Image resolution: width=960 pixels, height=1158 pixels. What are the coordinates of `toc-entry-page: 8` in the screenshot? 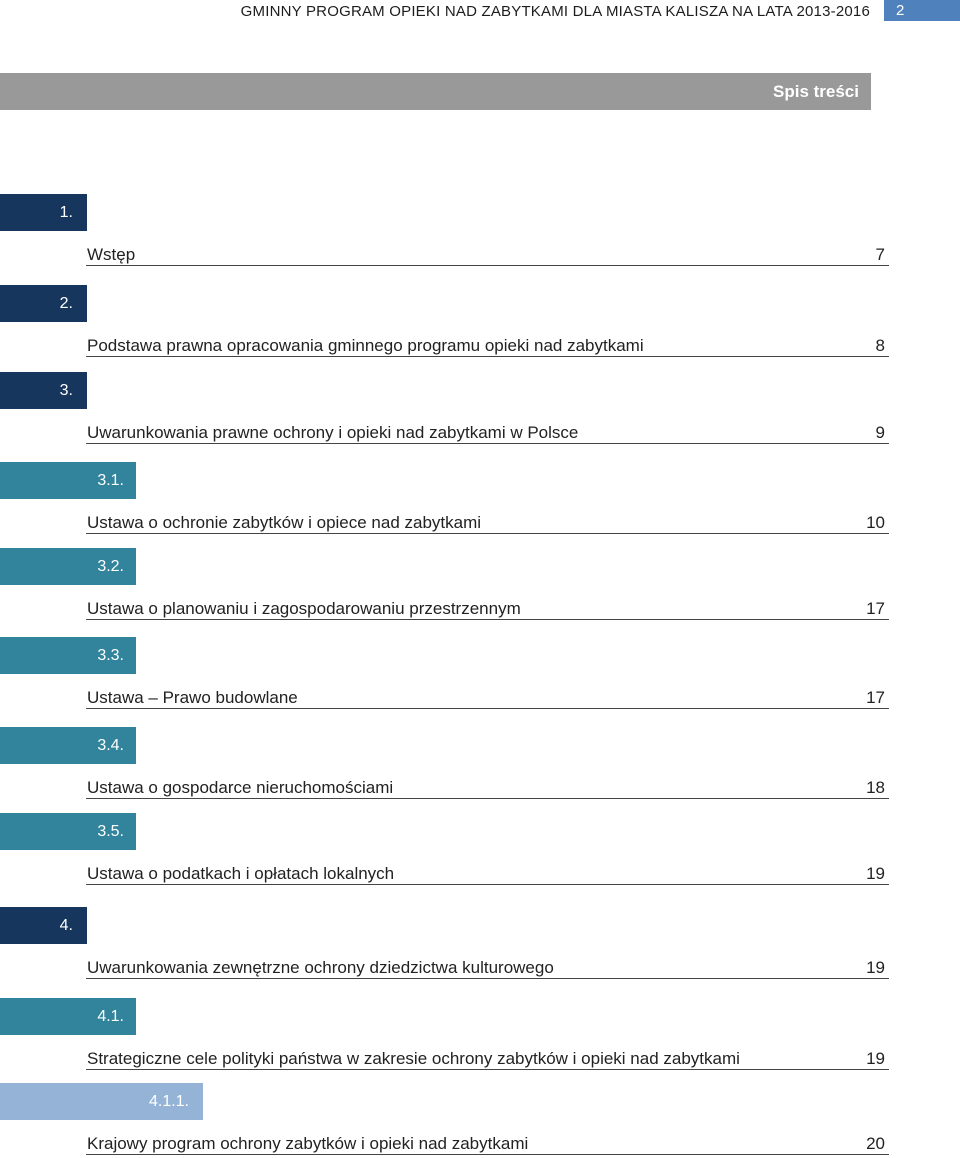 It's located at (880, 345).